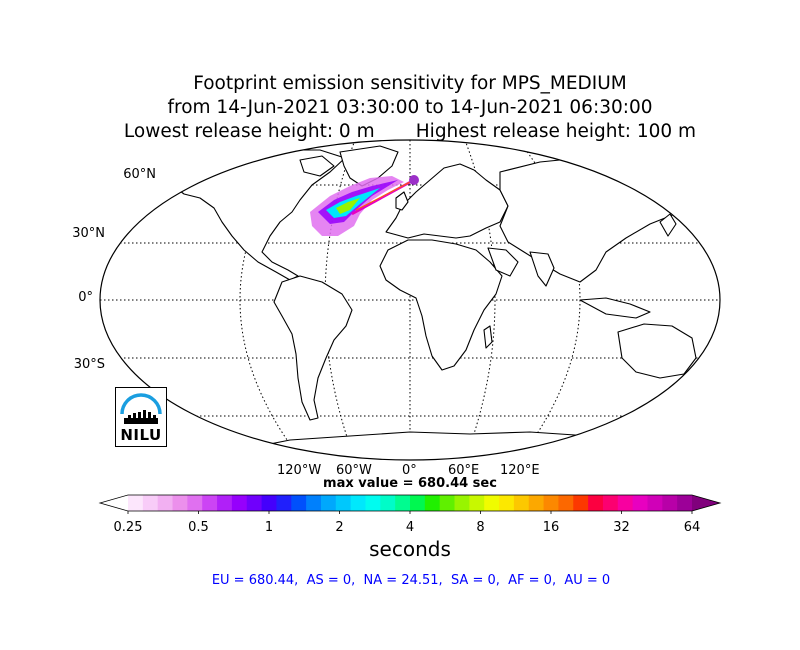 This screenshot has height=650, width=800. Describe the element at coordinates (141, 435) in the screenshot. I see `logo-text: NILU` at that location.